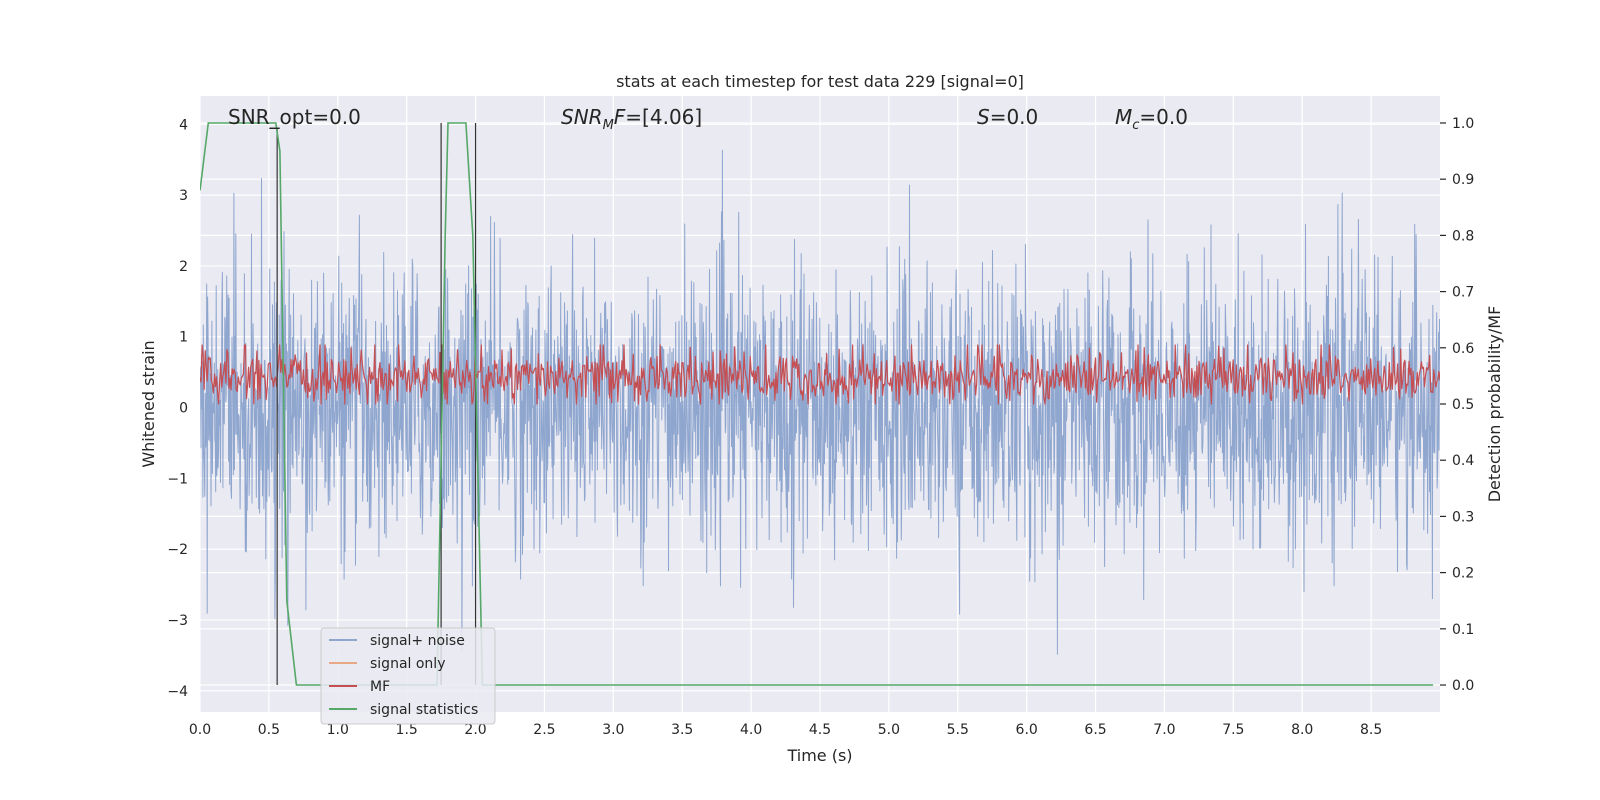  Describe the element at coordinates (631, 119) in the screenshot. I see `annotation-snr-mf: SNRMF=[4.06]` at that location.